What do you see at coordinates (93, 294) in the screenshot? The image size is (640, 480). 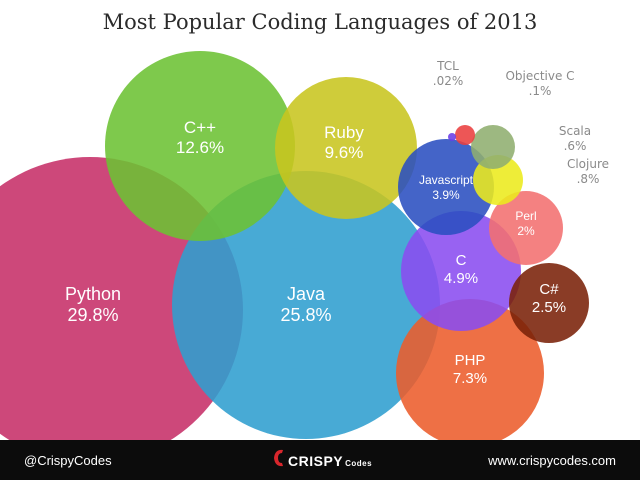 I see `bubble-label-python: Python` at bounding box center [93, 294].